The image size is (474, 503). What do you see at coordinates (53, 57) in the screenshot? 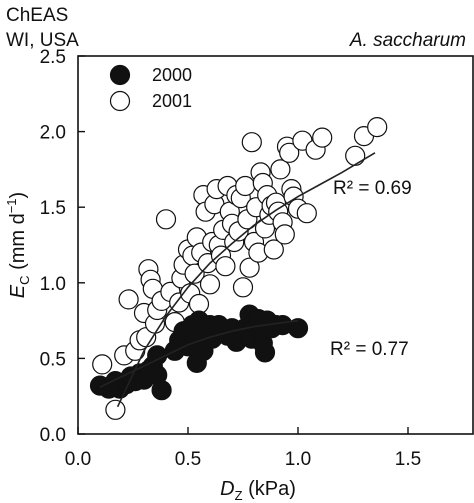
I see `y-tick-label: 2.5` at bounding box center [53, 57].